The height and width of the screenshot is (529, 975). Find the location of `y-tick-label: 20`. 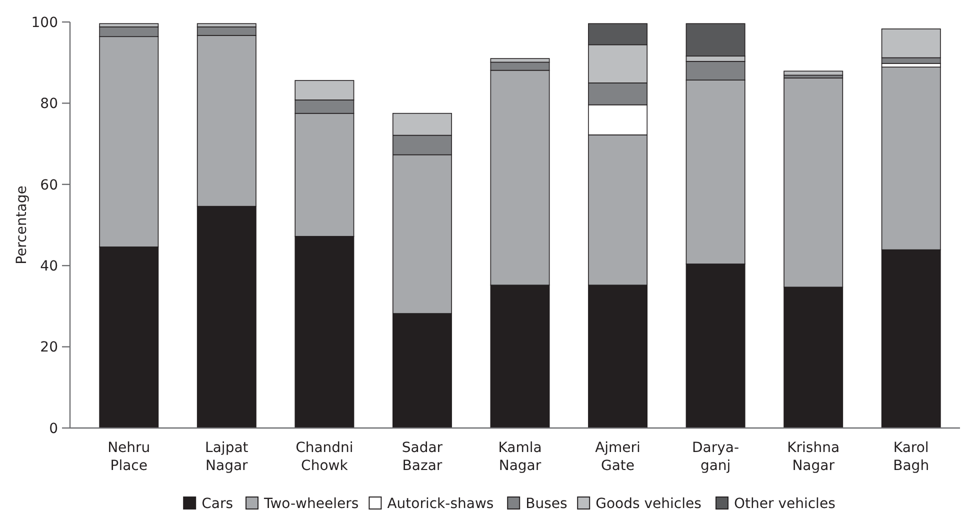

y-tick-label: 20 is located at coordinates (49, 348).